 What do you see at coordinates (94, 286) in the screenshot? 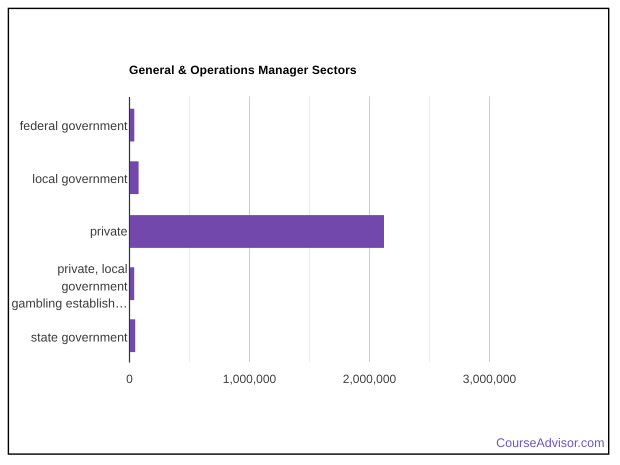
I see `svg-text: government` at bounding box center [94, 286].